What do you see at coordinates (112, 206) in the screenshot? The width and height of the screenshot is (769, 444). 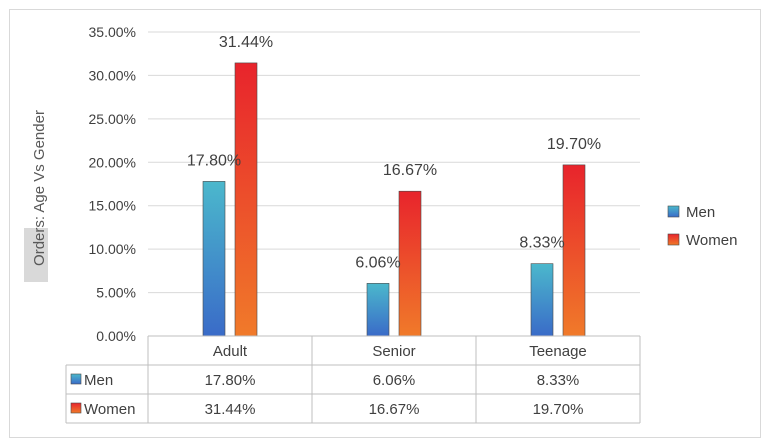 I see `y-tick-label: 15.00%` at bounding box center [112, 206].